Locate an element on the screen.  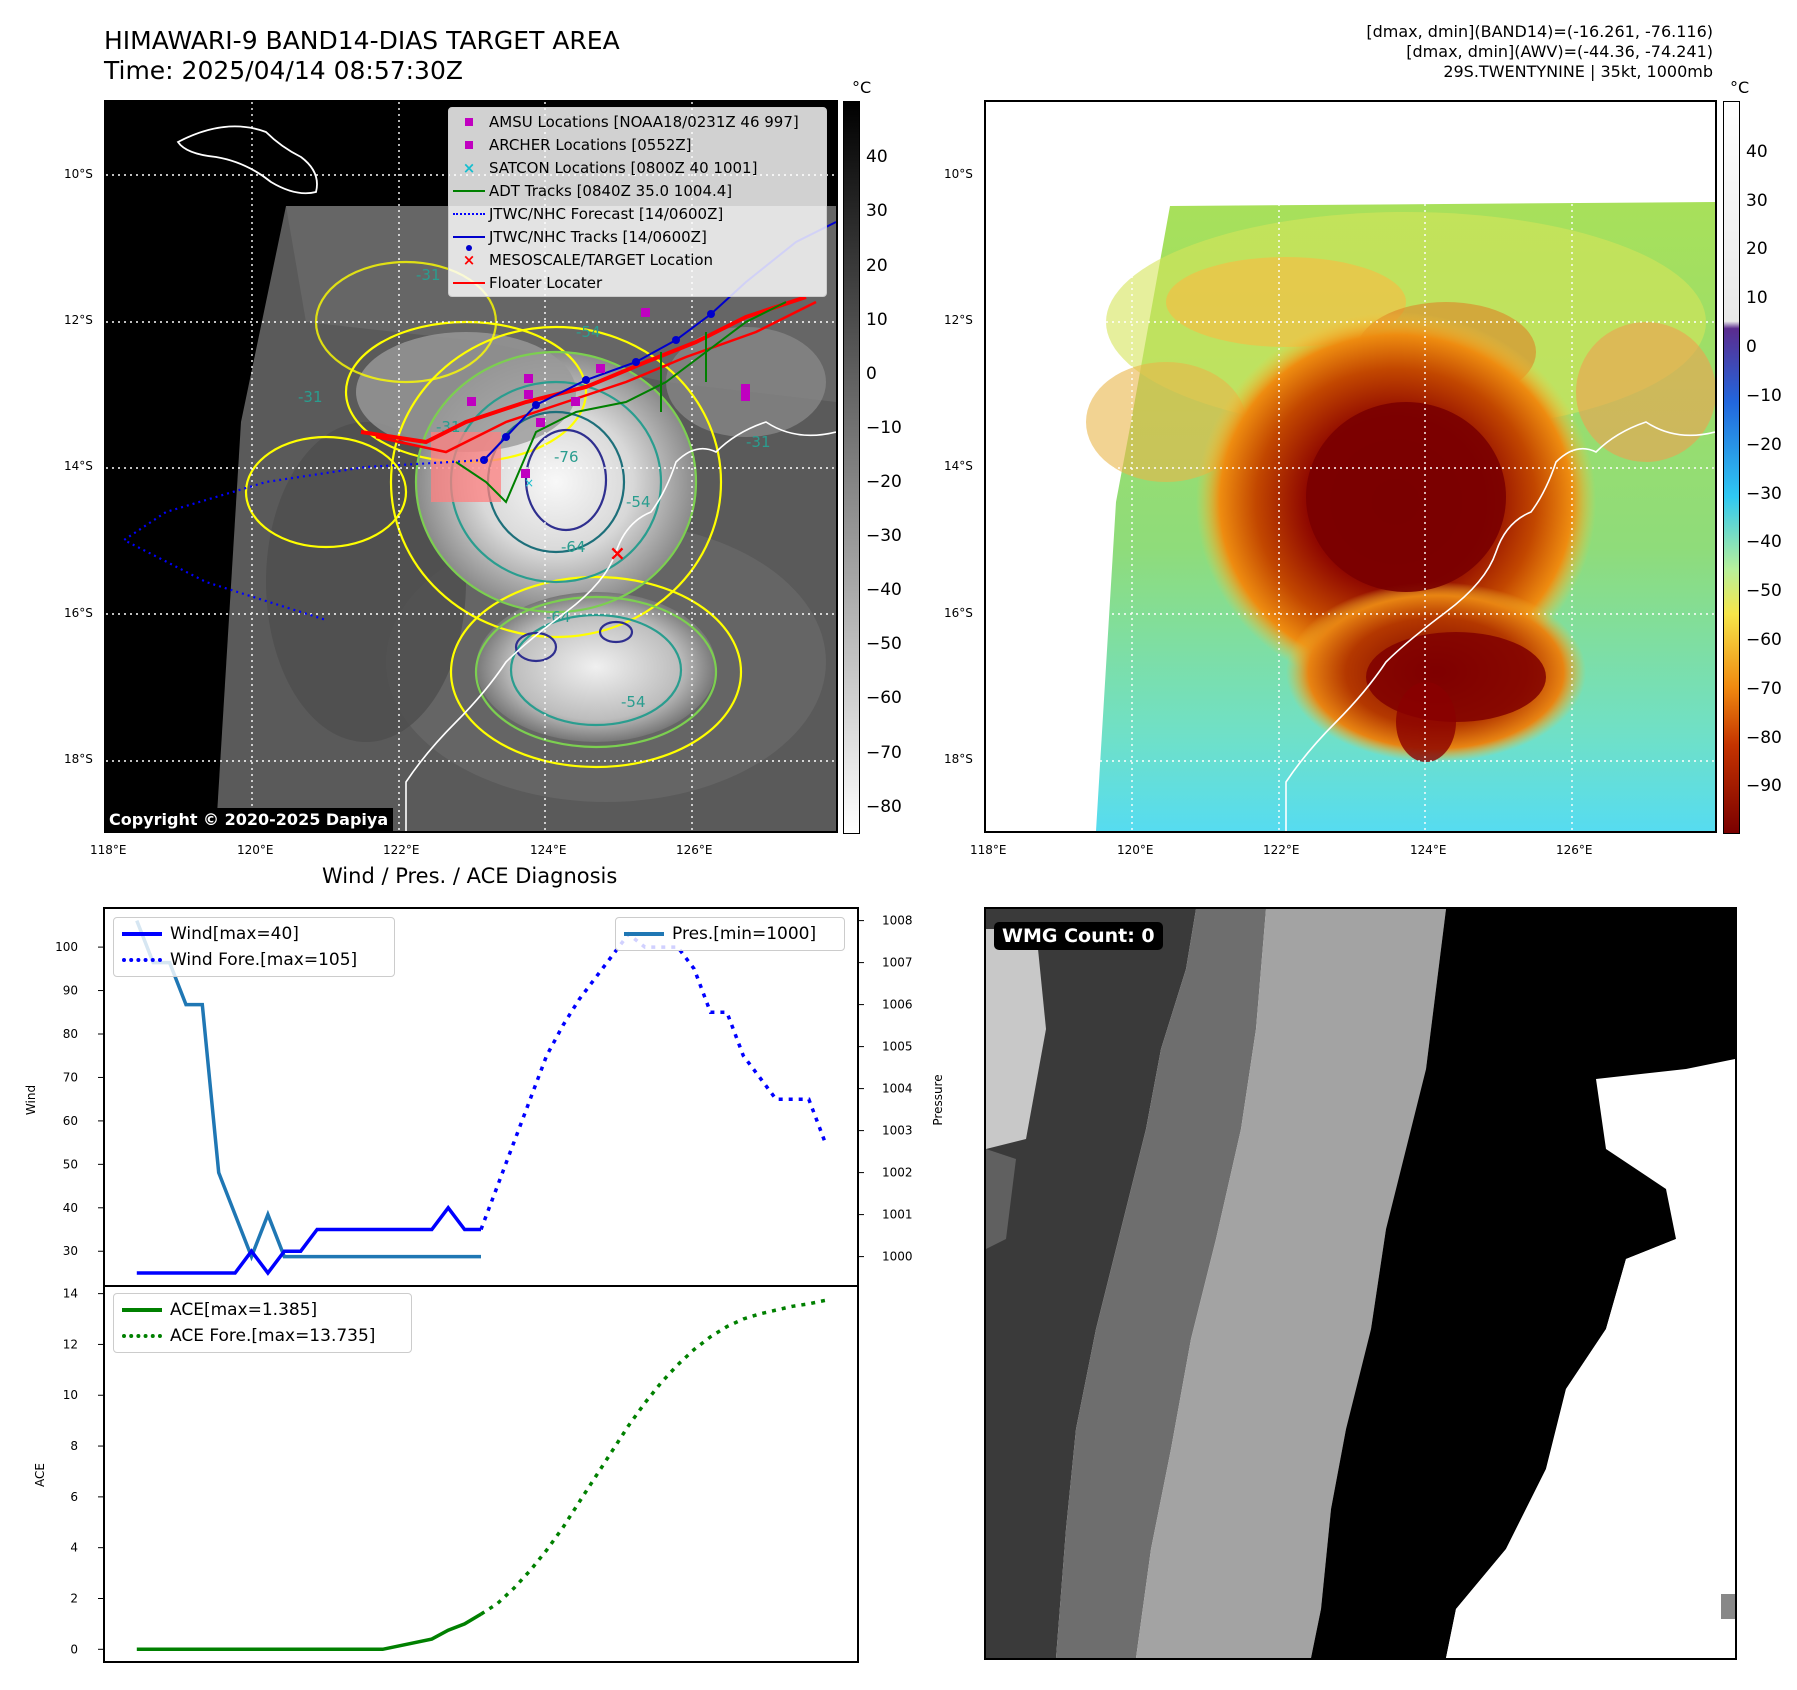
y-tick-label: 10 is located at coordinates (70, 1395).